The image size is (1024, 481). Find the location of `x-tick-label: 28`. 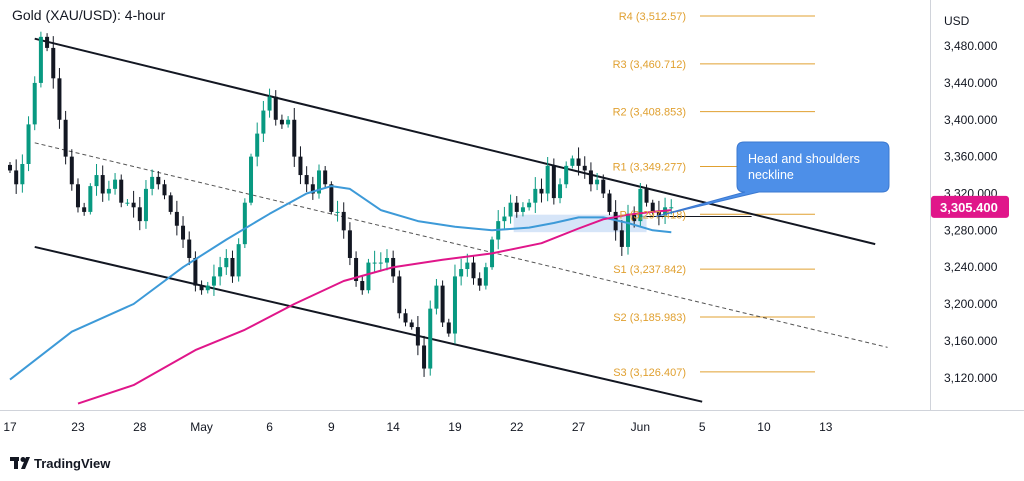

x-tick-label: 28 is located at coordinates (140, 427).